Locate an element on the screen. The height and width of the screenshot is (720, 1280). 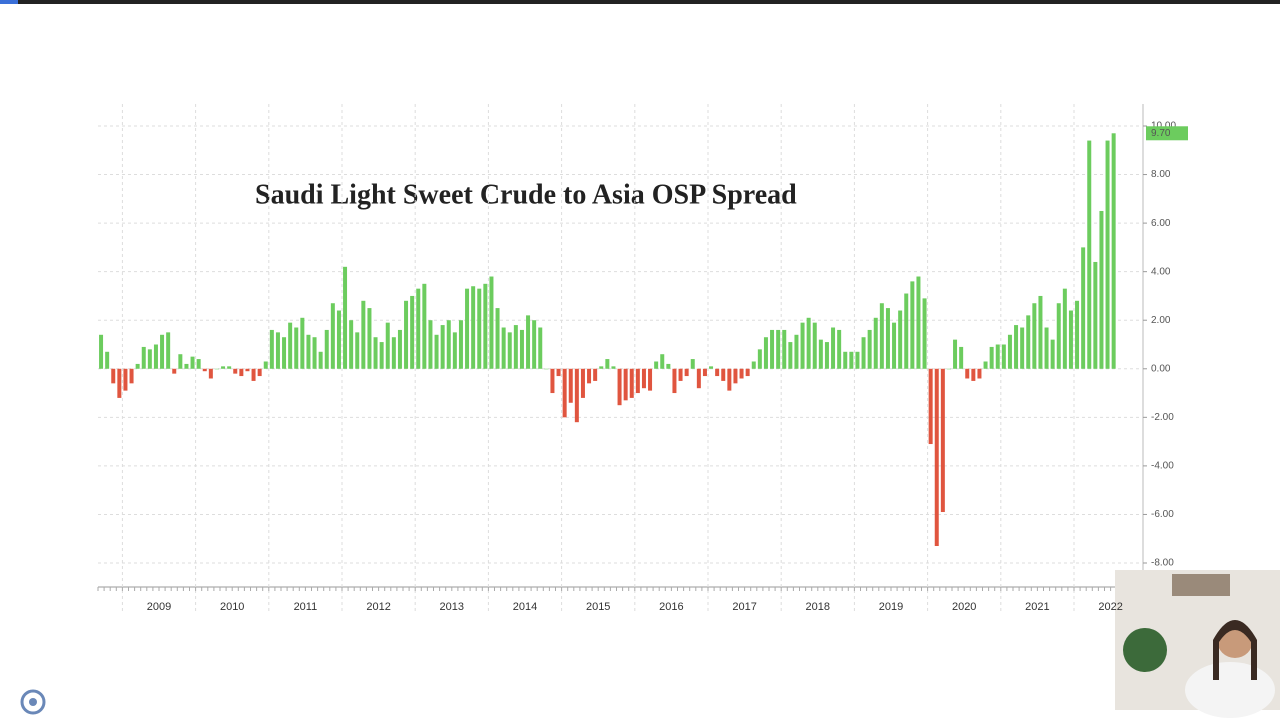
x-tick-label: 2015 is located at coordinates (598, 607).